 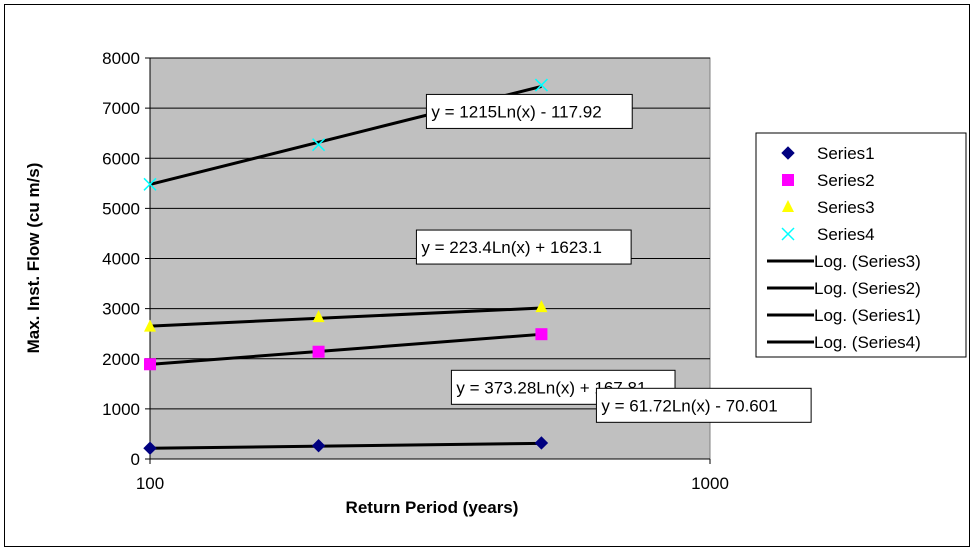 What do you see at coordinates (33, 258) in the screenshot?
I see `y-axis-title: Max. Inst. Flow (cu m/s)` at bounding box center [33, 258].